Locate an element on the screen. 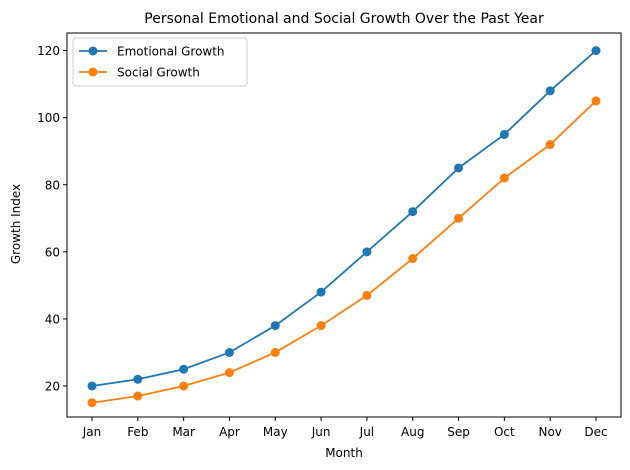 The height and width of the screenshot is (470, 630). x-tick-label: Feb is located at coordinates (137, 432).